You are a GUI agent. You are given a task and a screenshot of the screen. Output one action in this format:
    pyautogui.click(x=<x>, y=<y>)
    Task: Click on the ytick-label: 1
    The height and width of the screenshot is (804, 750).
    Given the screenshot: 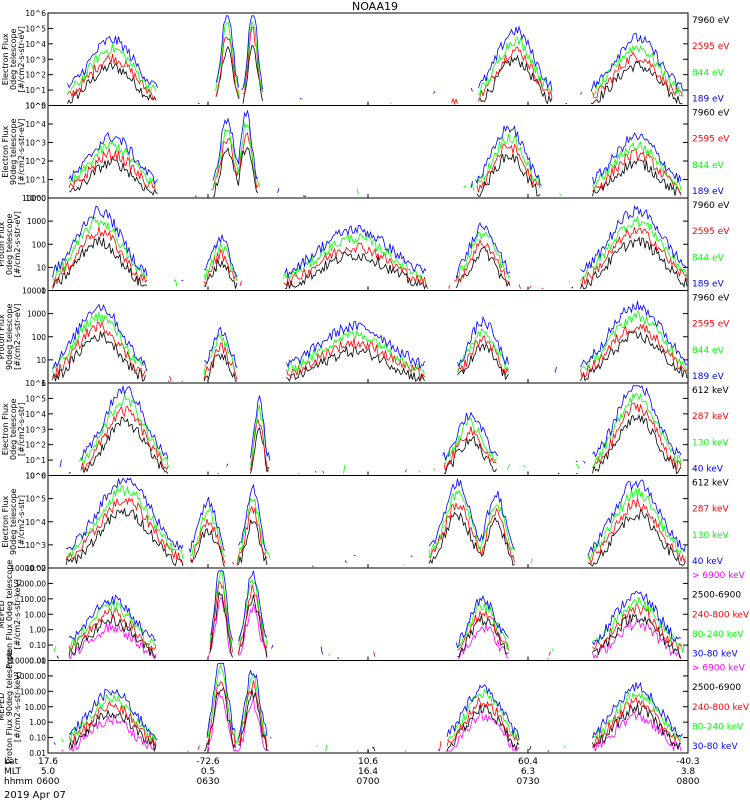 What is the action you would take?
    pyautogui.click(x=43, y=291)
    